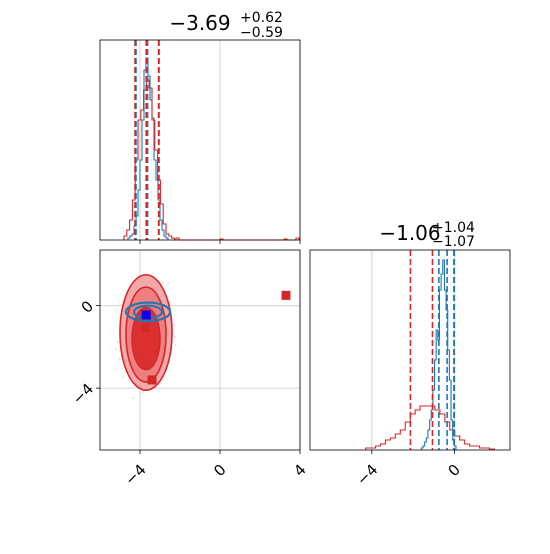 The image size is (550, 554). I want to click on ticklabel-scatter-y-0: 0, so click(87, 306).